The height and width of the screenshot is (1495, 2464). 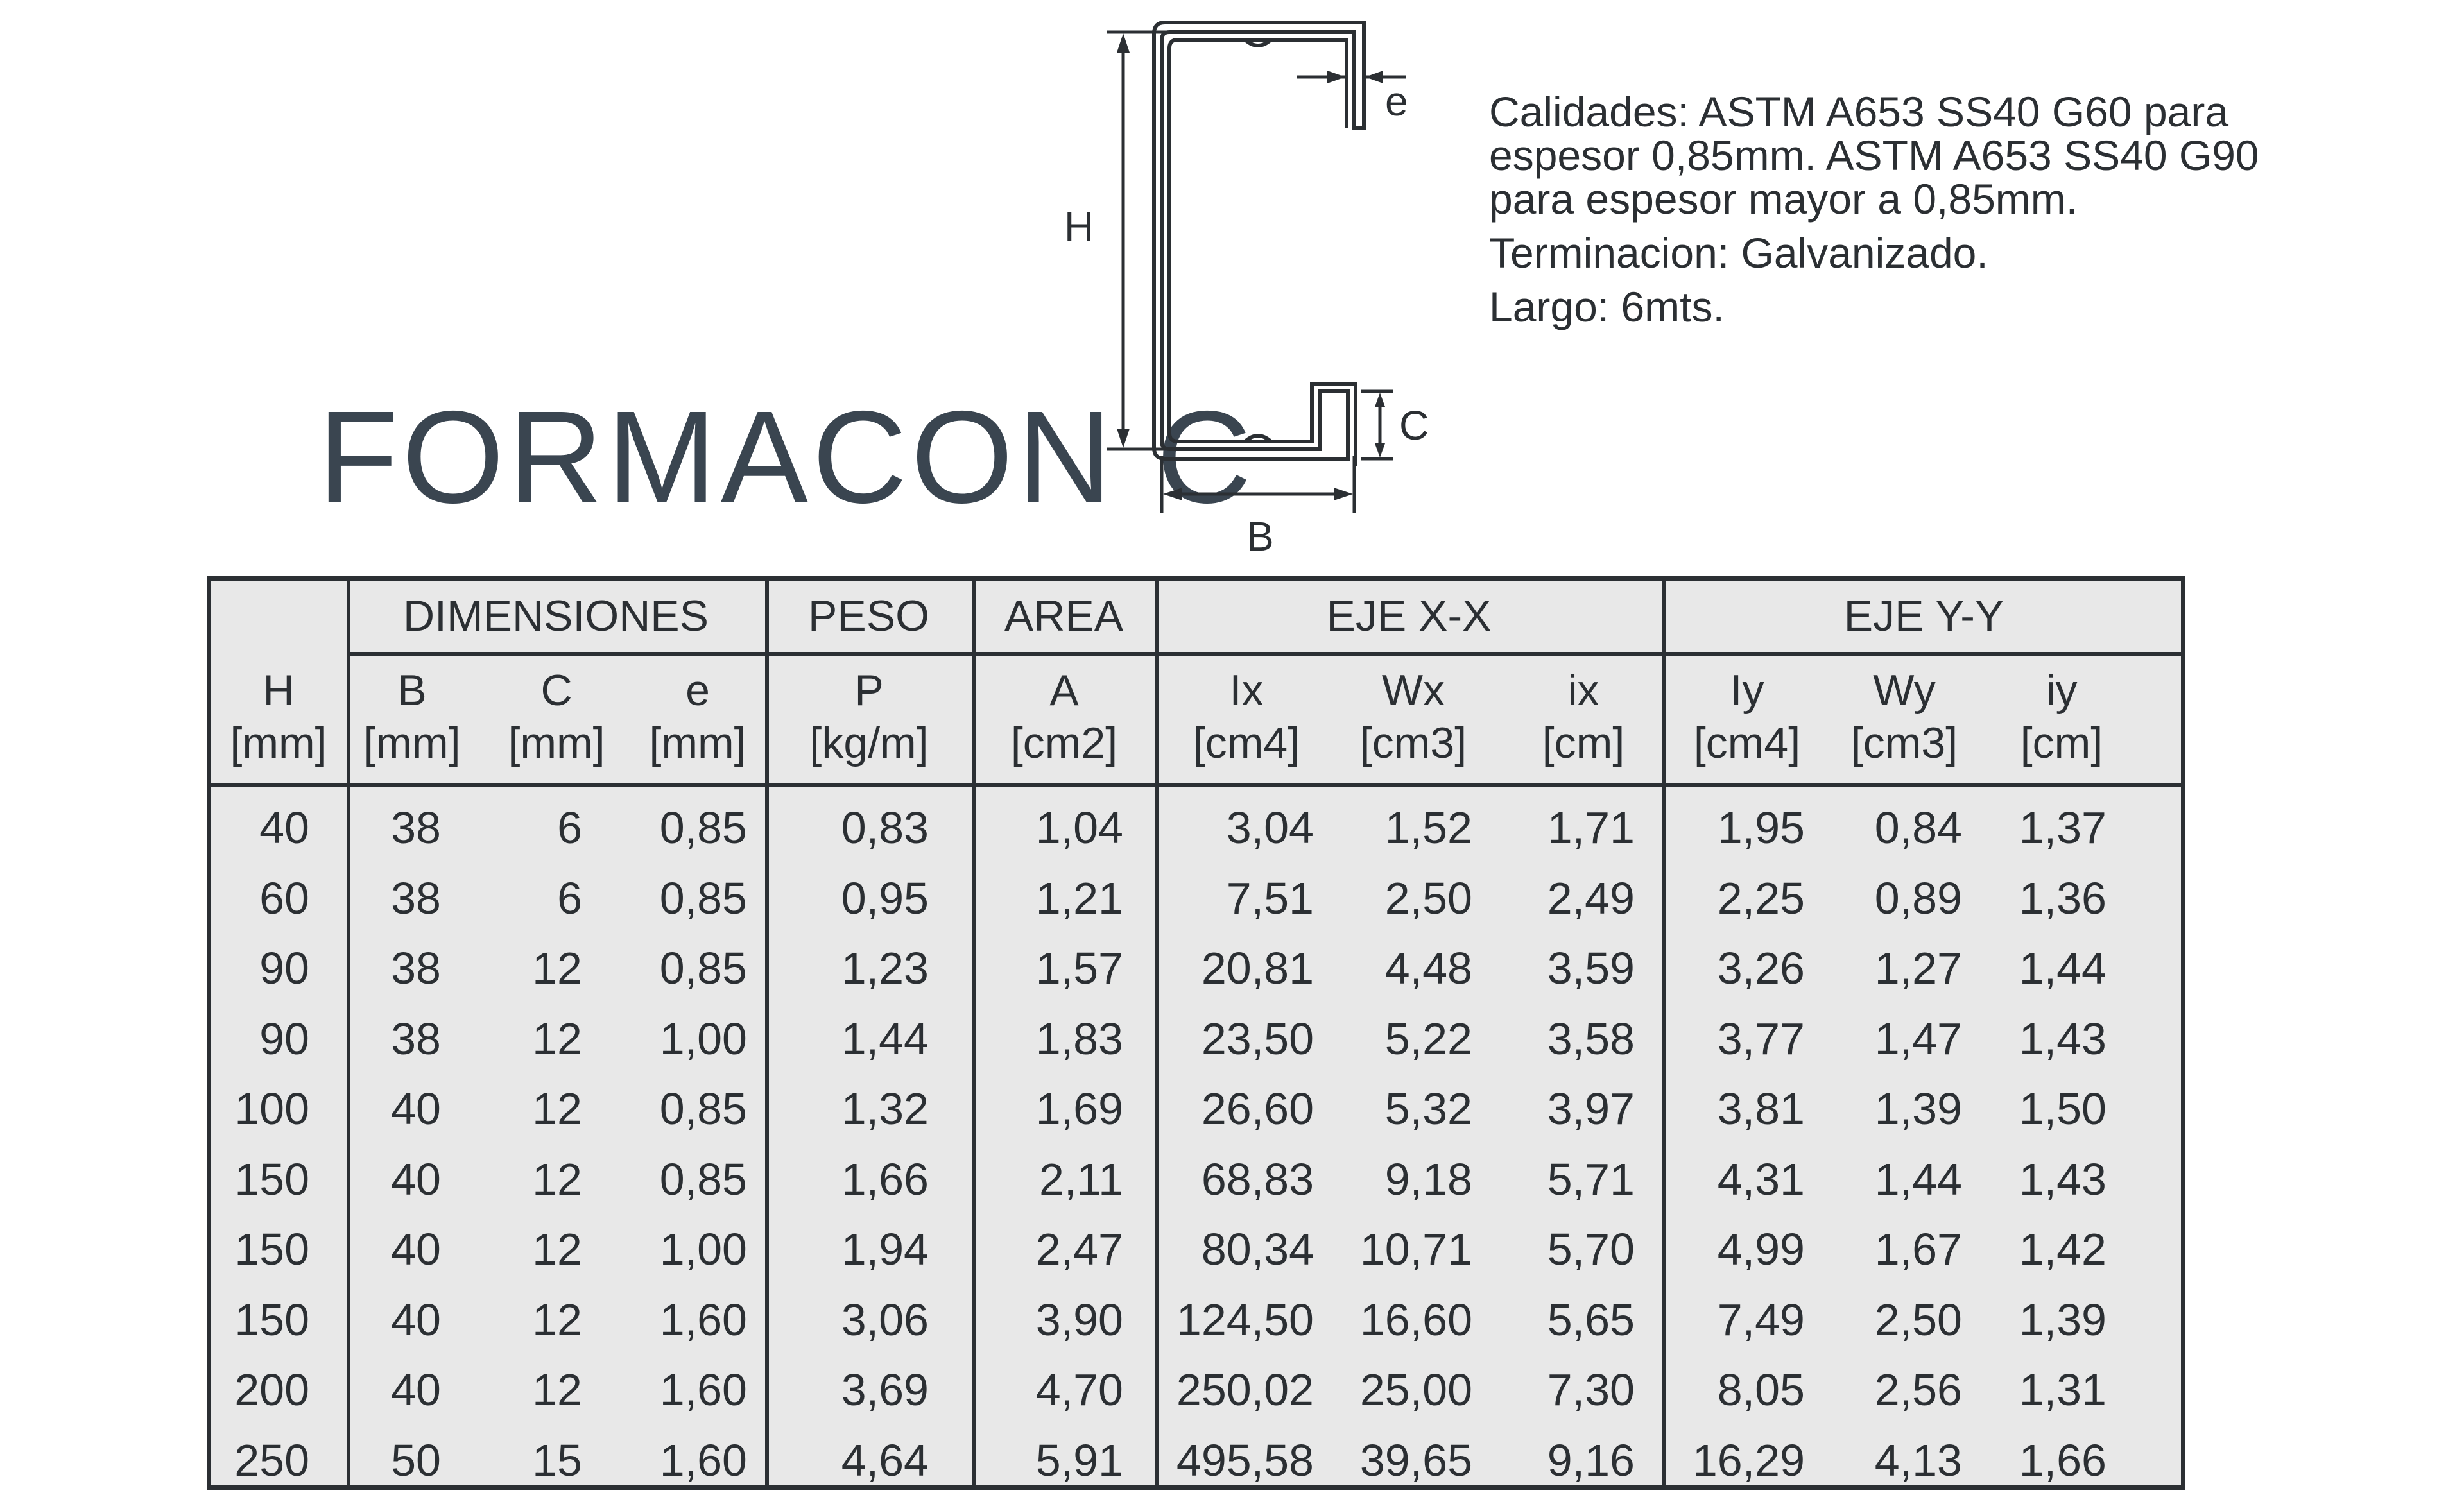 I want to click on table-cell: 7,49, so click(x=1761, y=1320).